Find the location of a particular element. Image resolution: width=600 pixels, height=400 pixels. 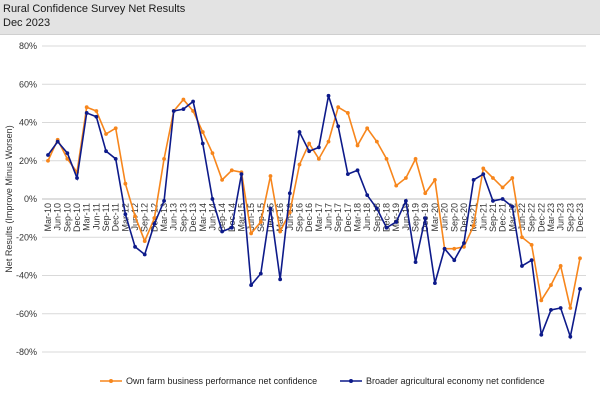

x-tick-label: Sep-13 is located at coordinates (183, 217).